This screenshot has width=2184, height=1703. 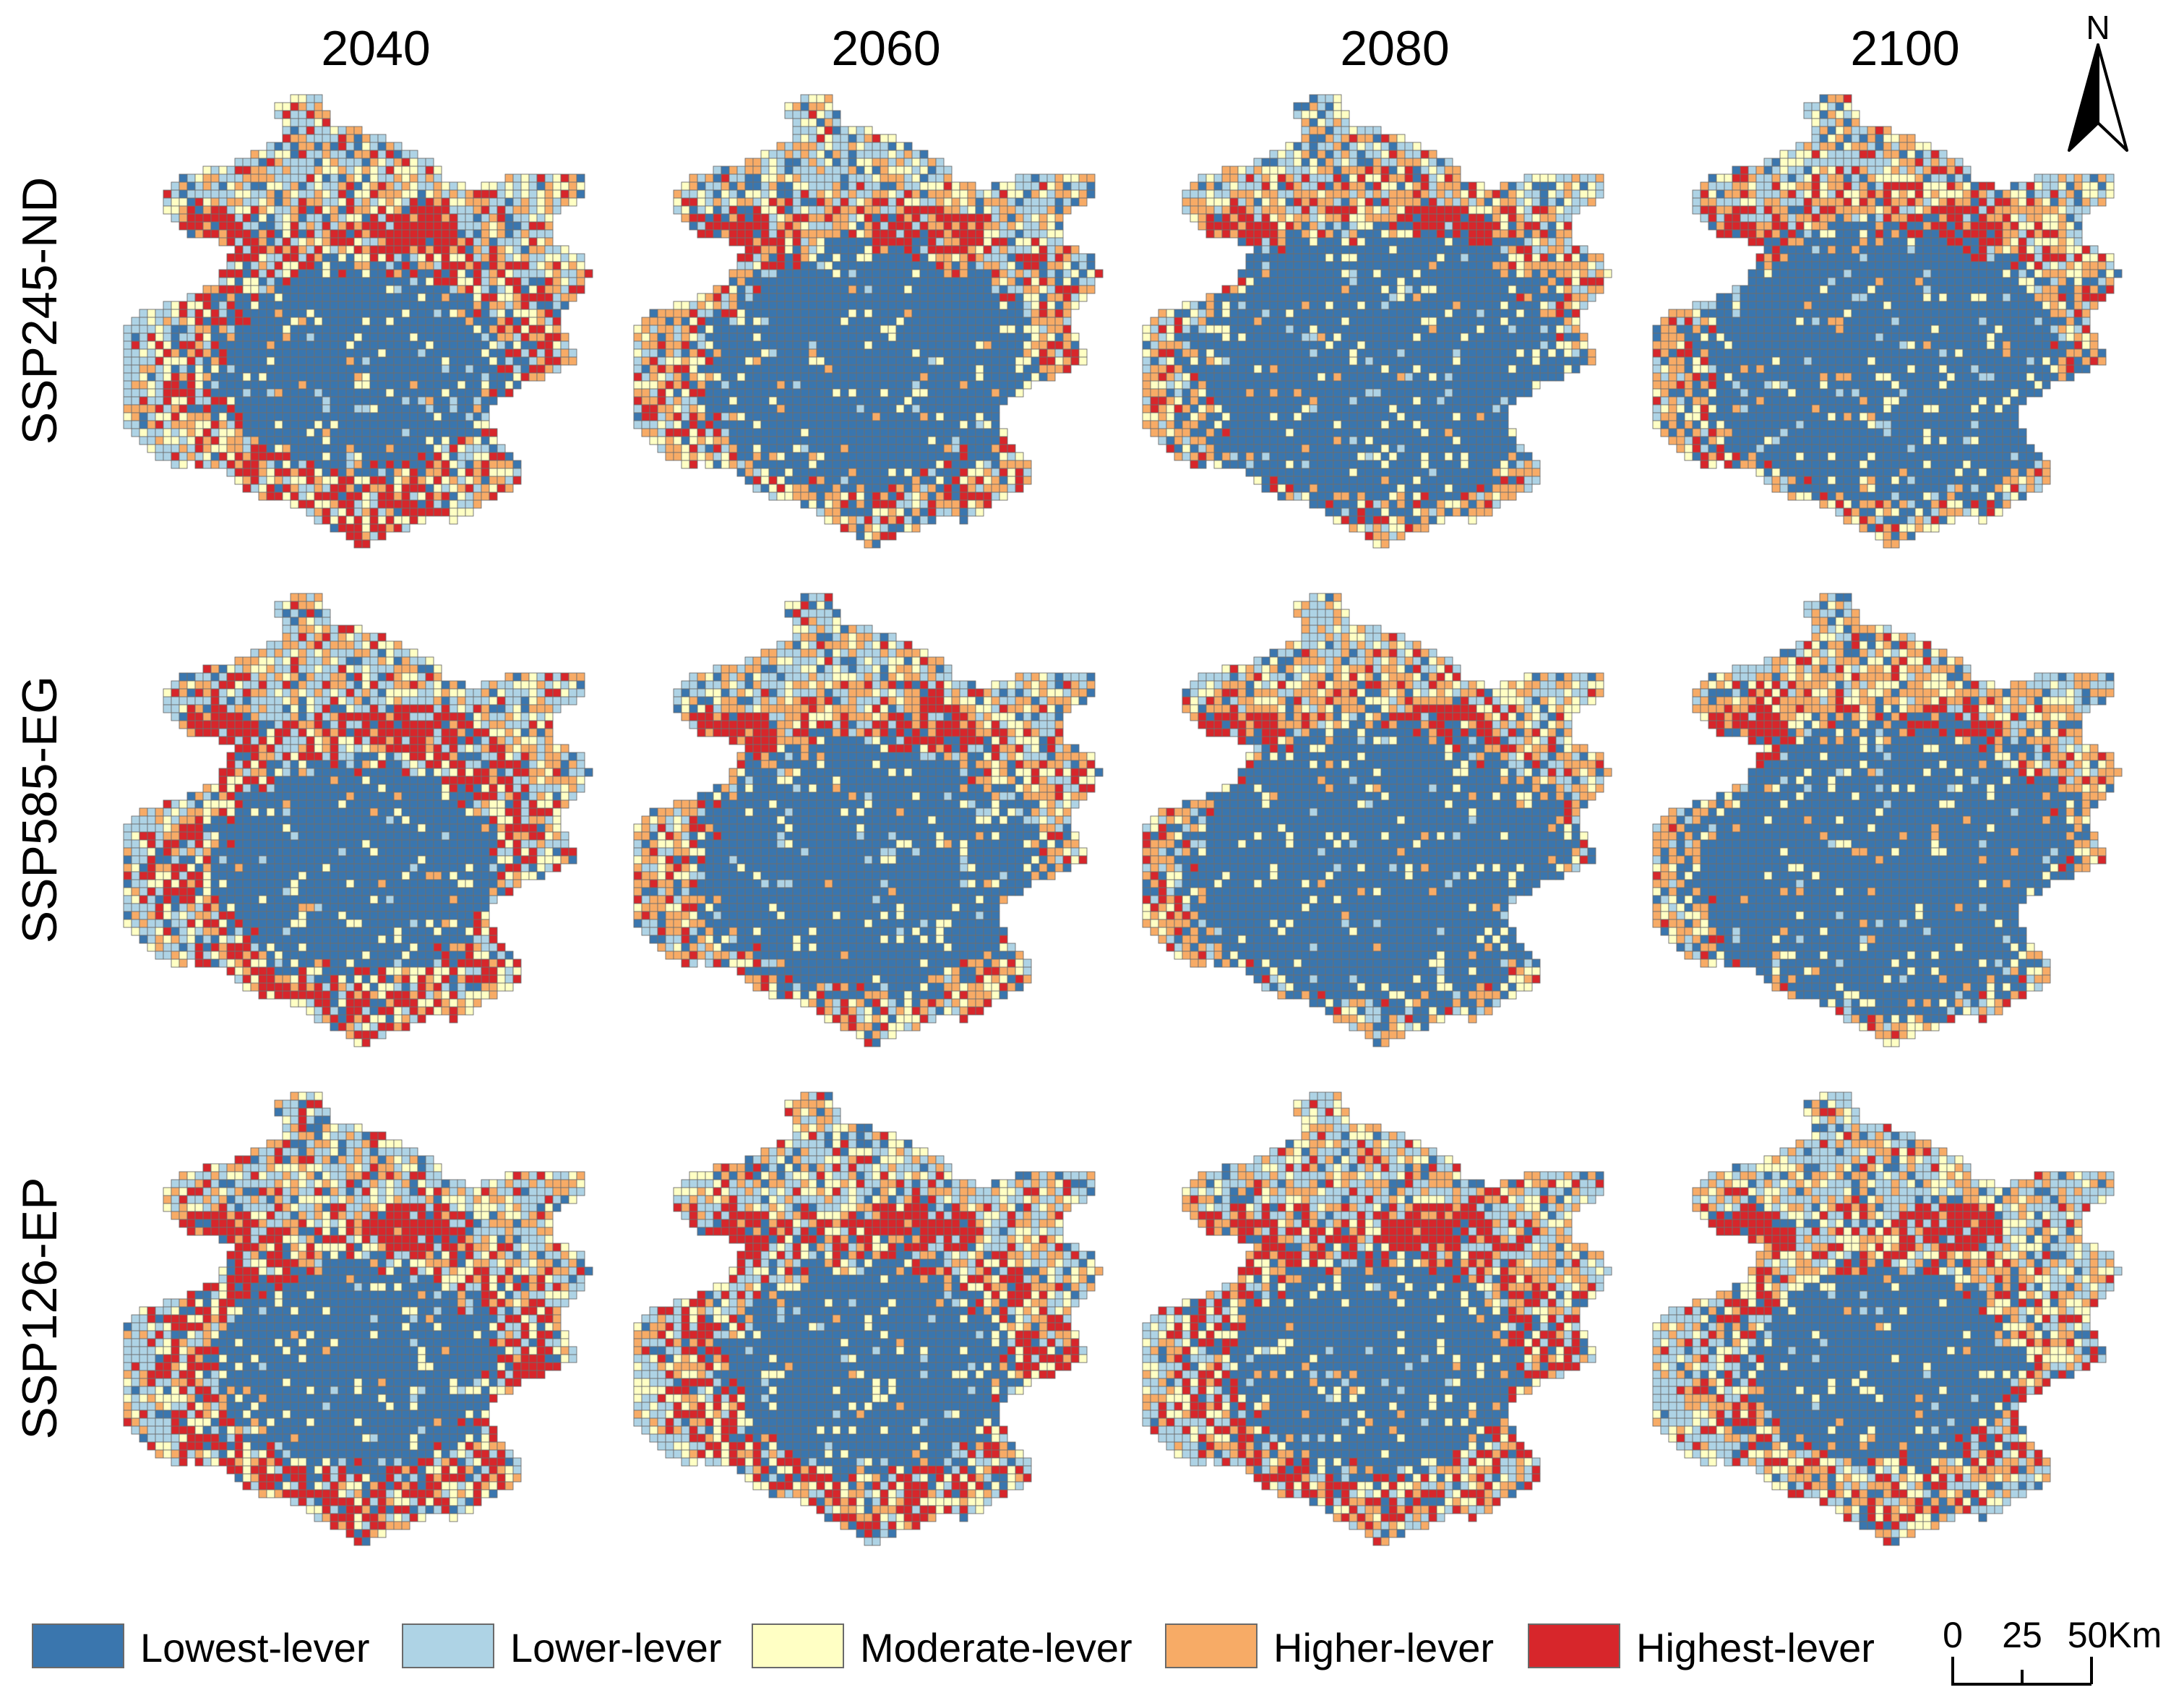 What do you see at coordinates (616, 1648) in the screenshot?
I see `legend-label-lower: Lower-lever` at bounding box center [616, 1648].